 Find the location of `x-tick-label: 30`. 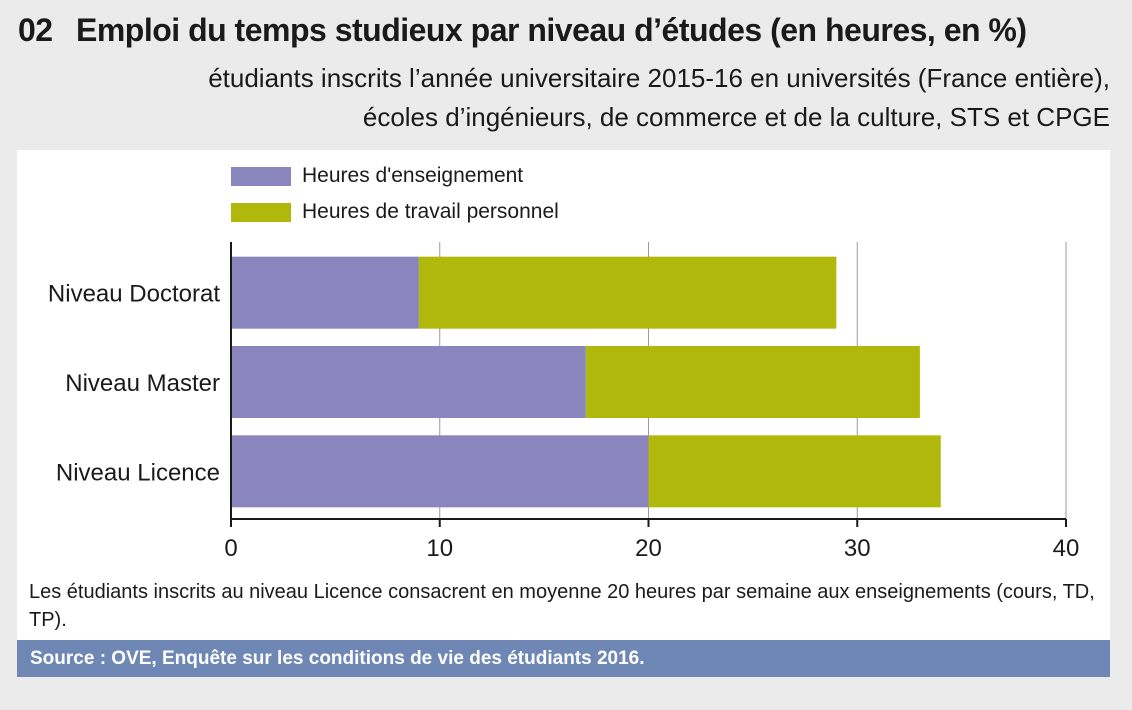

x-tick-label: 30 is located at coordinates (857, 548).